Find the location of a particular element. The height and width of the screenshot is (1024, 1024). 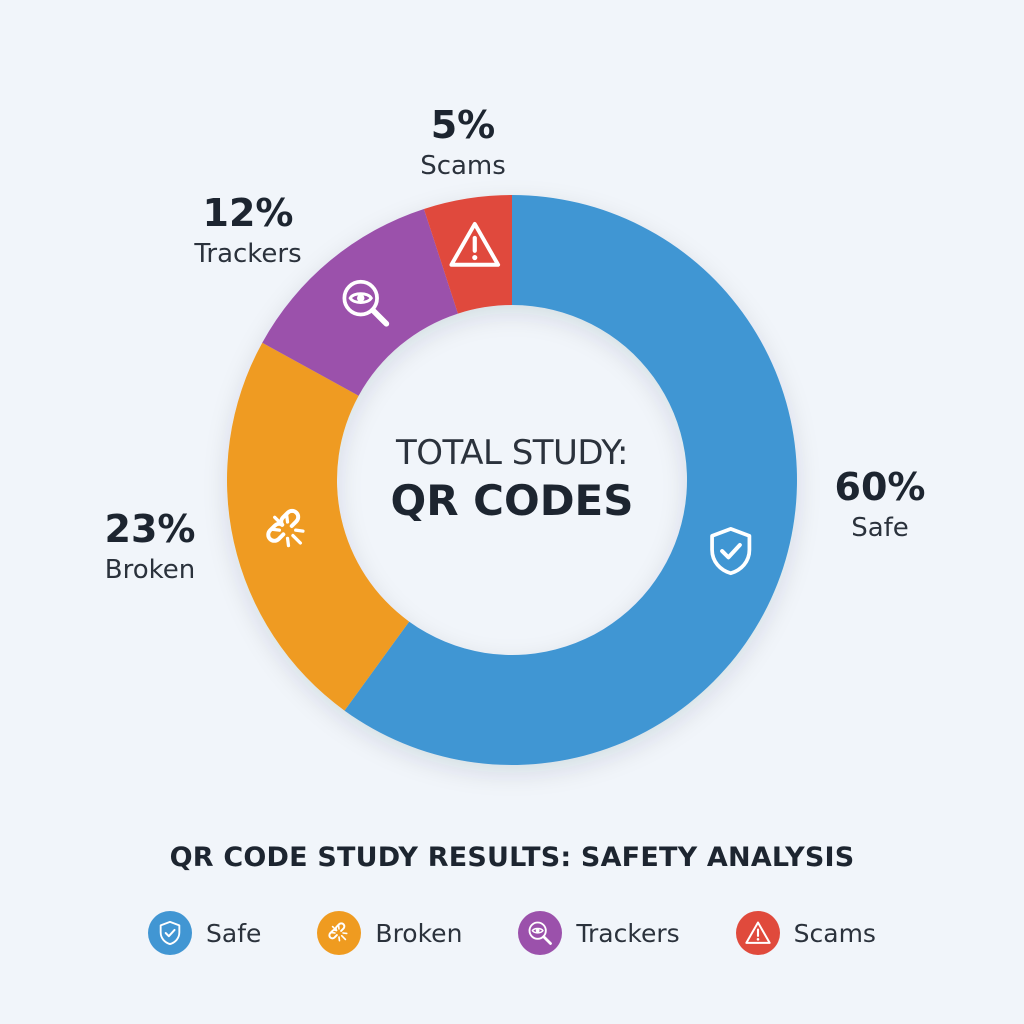

legend-item-safe: Safe is located at coordinates (204, 933).